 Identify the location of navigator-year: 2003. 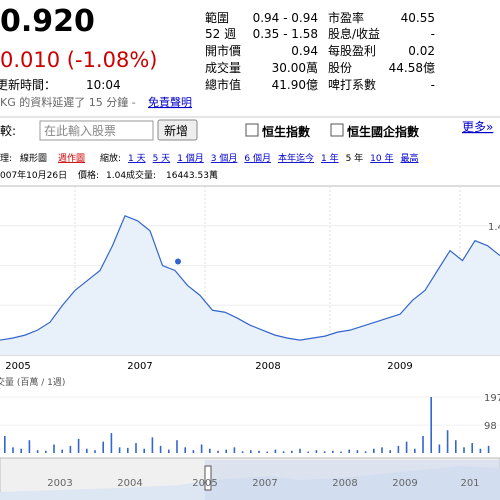
(59, 483).